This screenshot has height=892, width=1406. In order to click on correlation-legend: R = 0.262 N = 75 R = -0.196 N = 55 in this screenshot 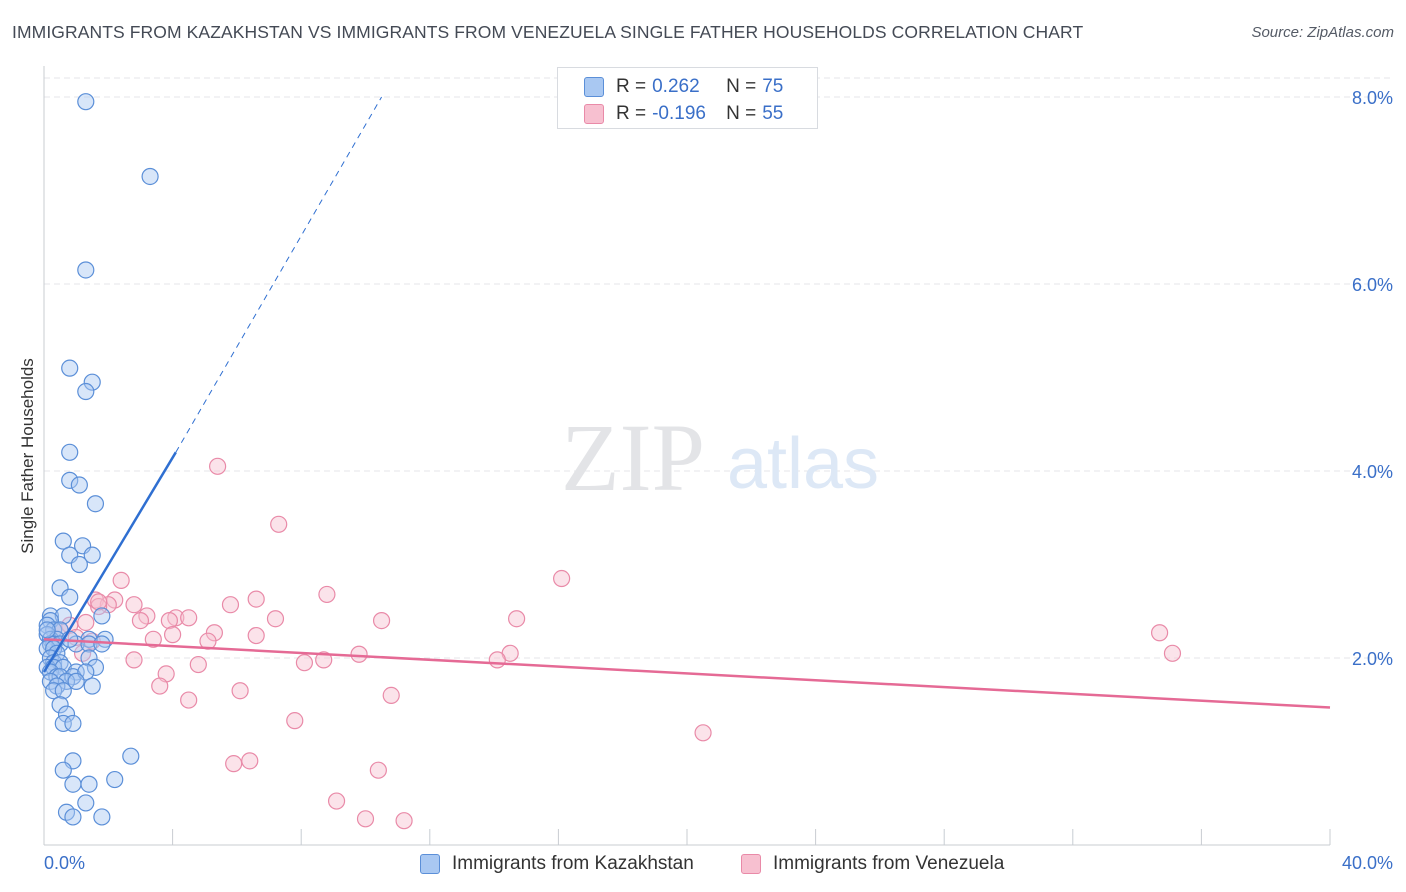, I will do `click(687, 98)`.